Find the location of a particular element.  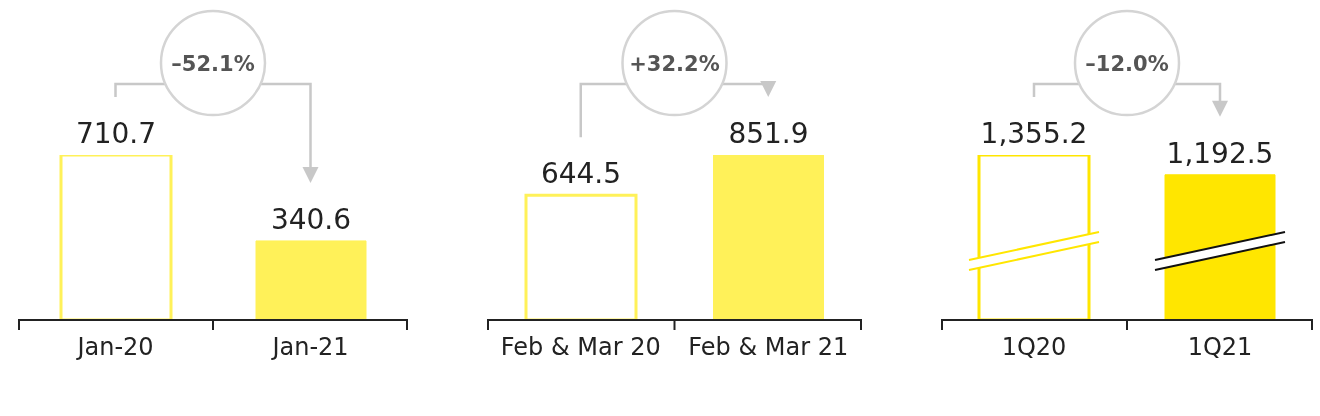

text: –52.1% is located at coordinates (213, 64).